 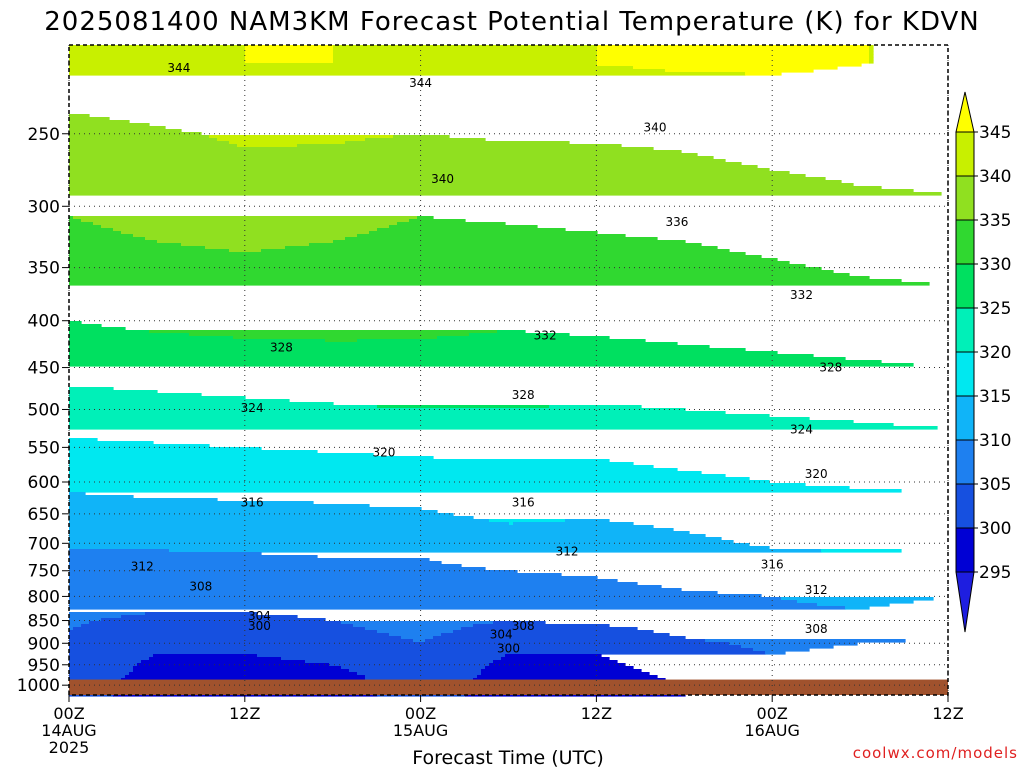 I want to click on colorbar: 345 340 335 330 325 320 315 310 305 300 295, so click(x=983, y=362).